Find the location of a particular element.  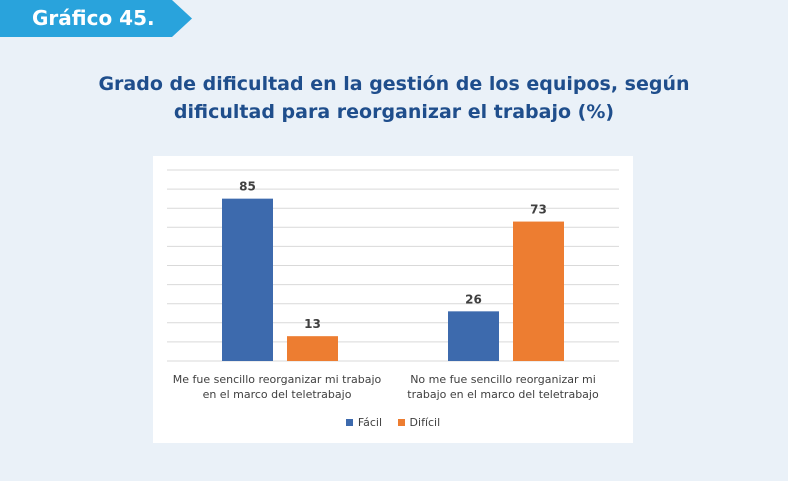

legend-swatch-facil is located at coordinates (349, 422).